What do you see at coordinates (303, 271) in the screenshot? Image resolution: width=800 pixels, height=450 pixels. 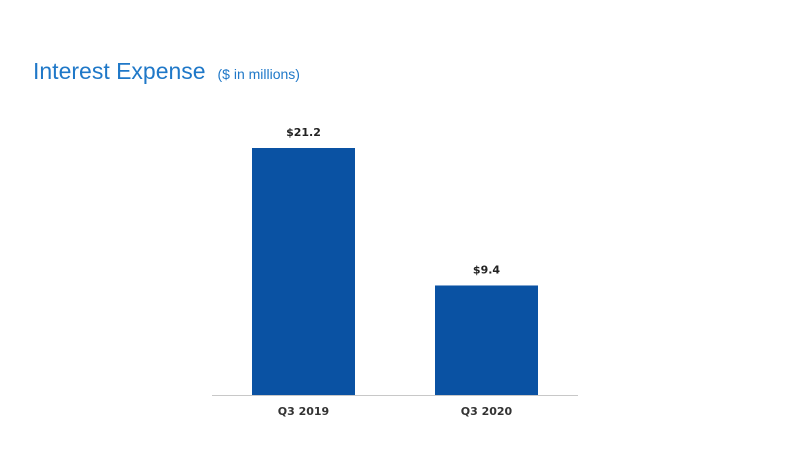 I see `bar-q3-2019` at bounding box center [303, 271].